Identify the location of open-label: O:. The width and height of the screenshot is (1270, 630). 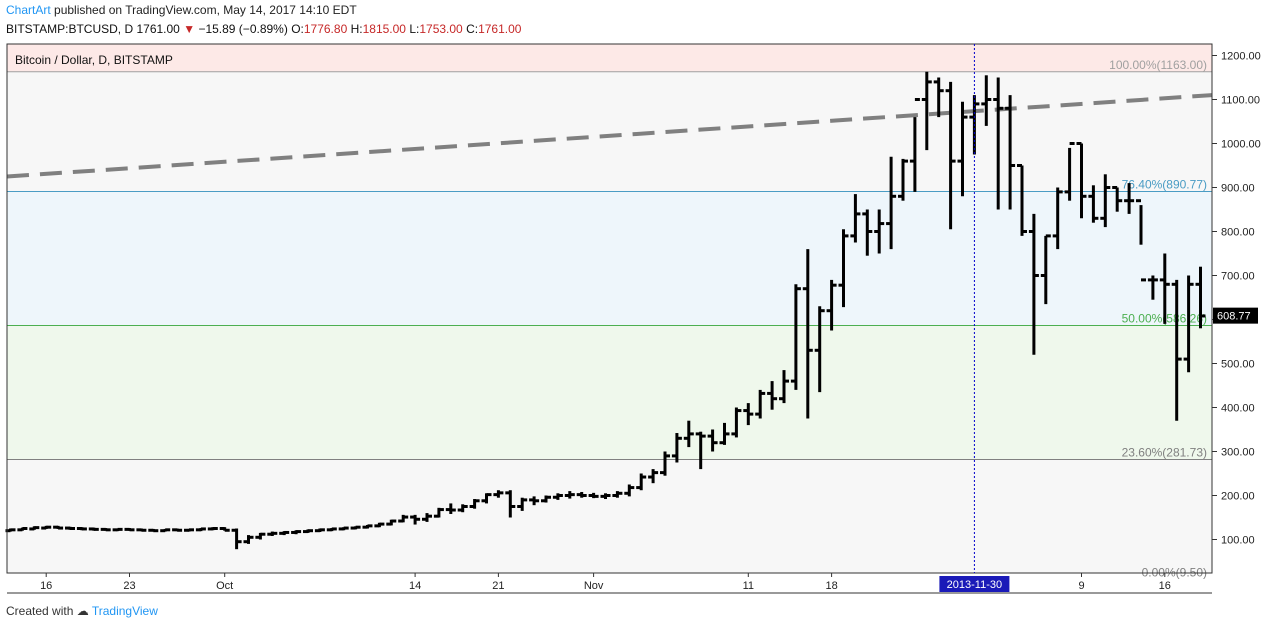
(297, 29).